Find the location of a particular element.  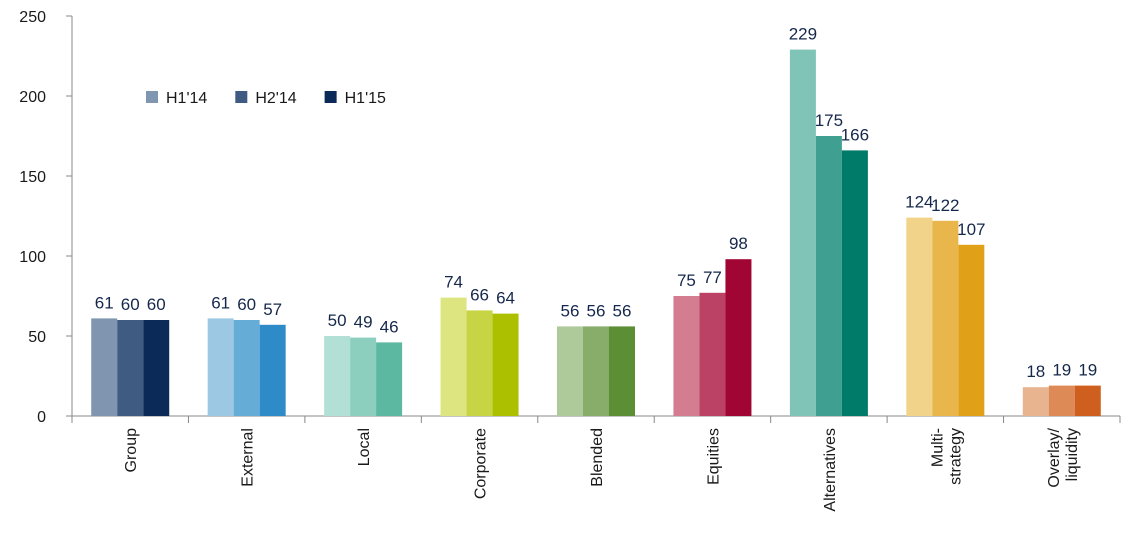

legend-label: H1'14 is located at coordinates (186, 98).